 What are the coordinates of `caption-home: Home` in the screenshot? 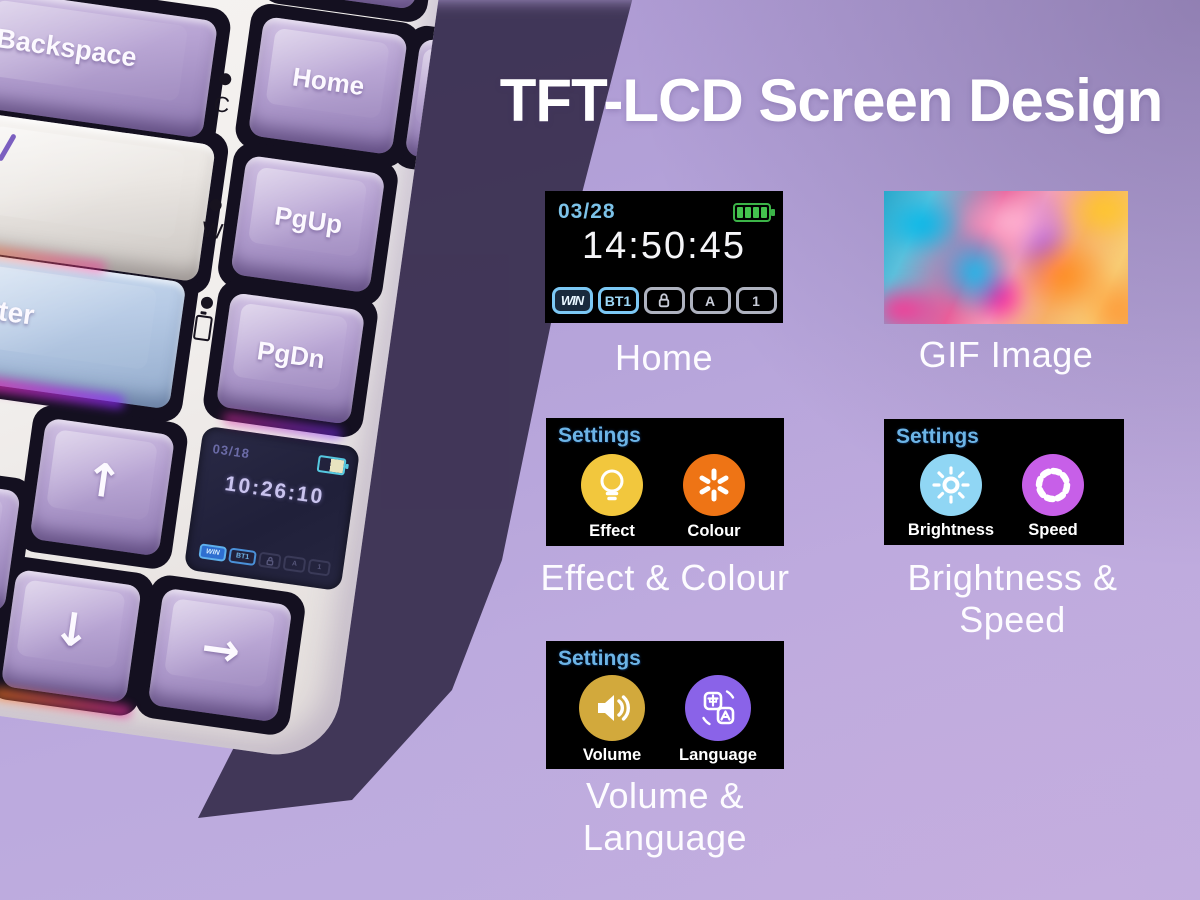 It's located at (664, 357).